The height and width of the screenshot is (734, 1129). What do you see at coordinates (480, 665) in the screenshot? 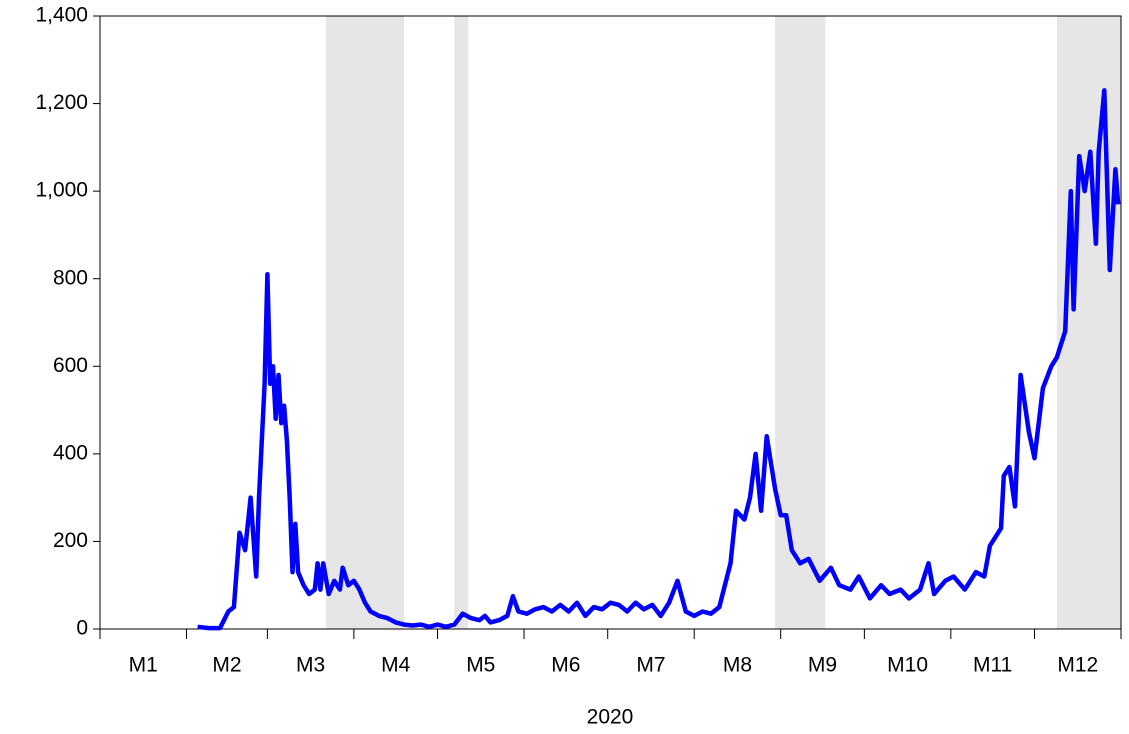
I see `x-tick-label: M5` at bounding box center [480, 665].